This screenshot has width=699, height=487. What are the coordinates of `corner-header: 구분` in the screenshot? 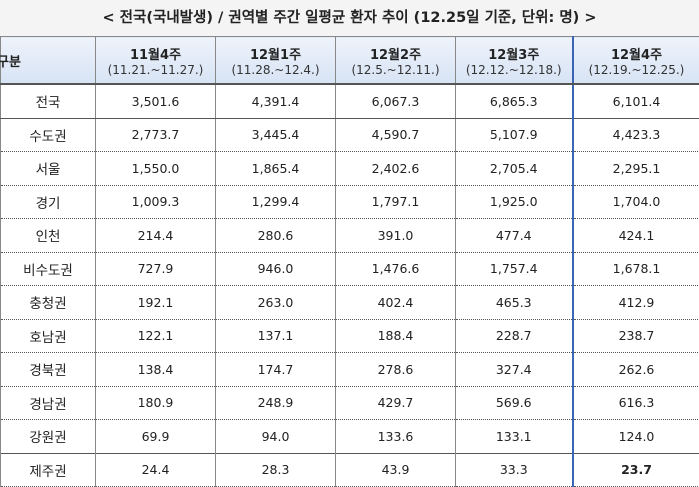 It's located at (48, 61).